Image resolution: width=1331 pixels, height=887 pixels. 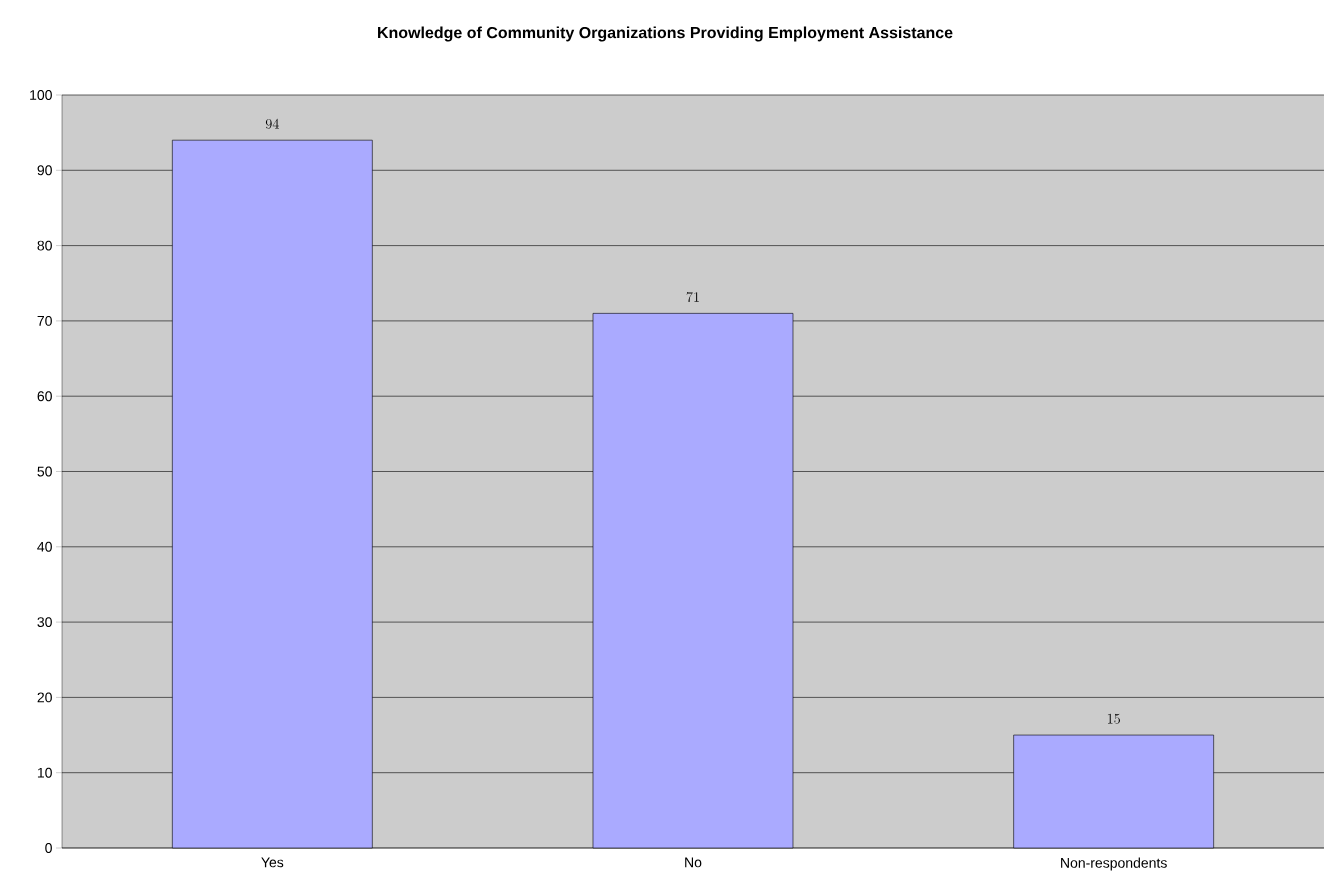 What do you see at coordinates (692, 297) in the screenshot?
I see `data-label: 71` at bounding box center [692, 297].